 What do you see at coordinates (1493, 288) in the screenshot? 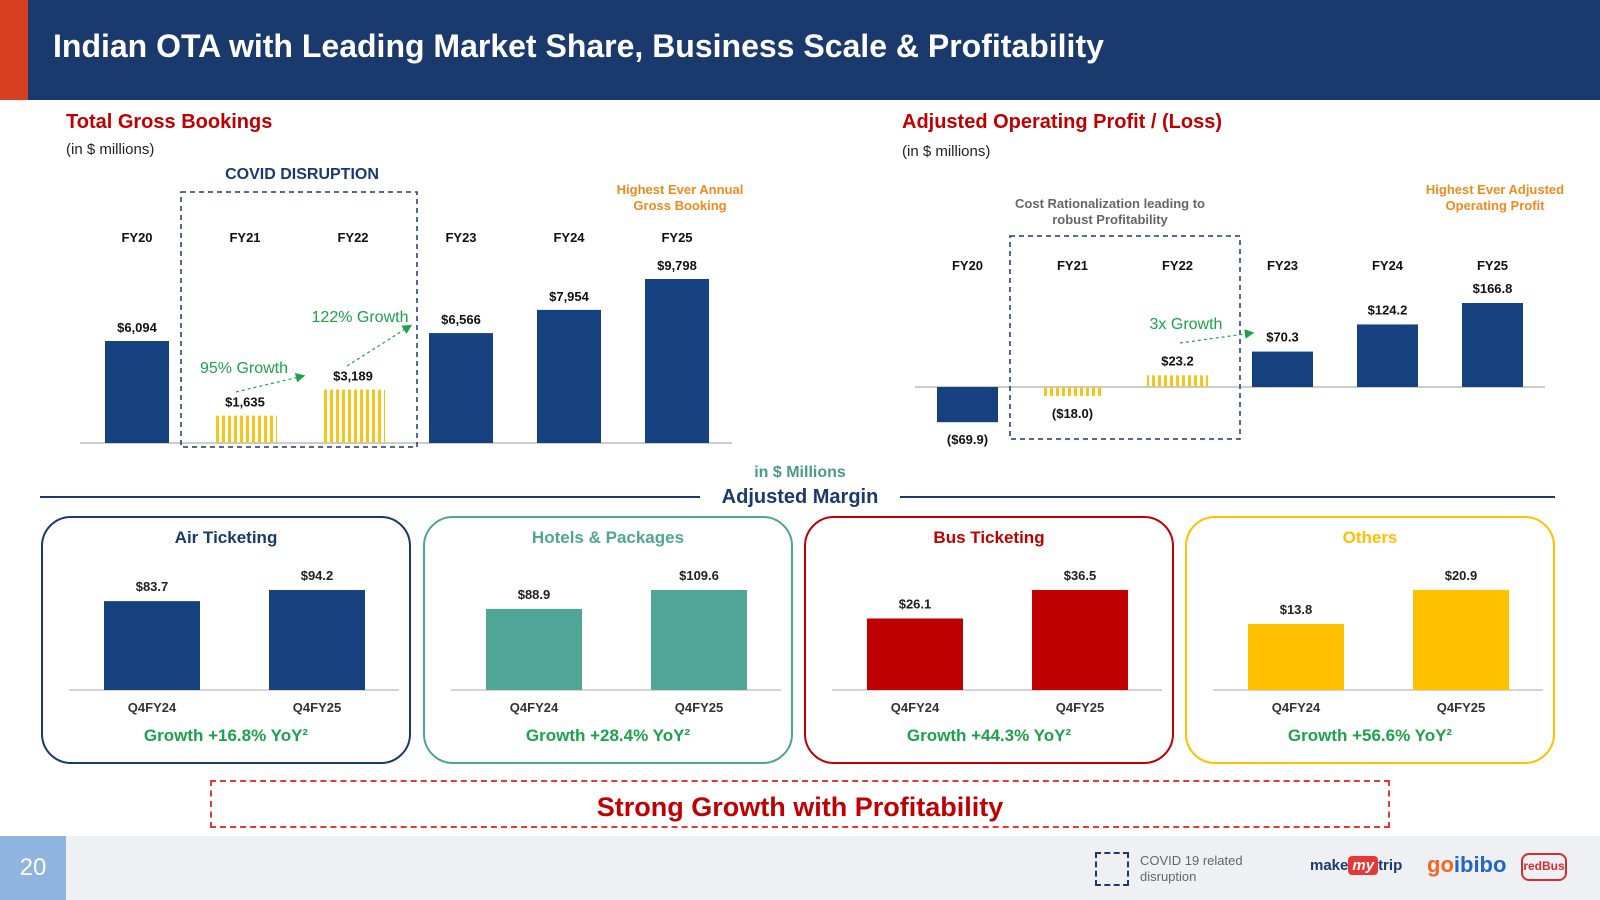
I see `op-value-label: $166.8` at bounding box center [1493, 288].